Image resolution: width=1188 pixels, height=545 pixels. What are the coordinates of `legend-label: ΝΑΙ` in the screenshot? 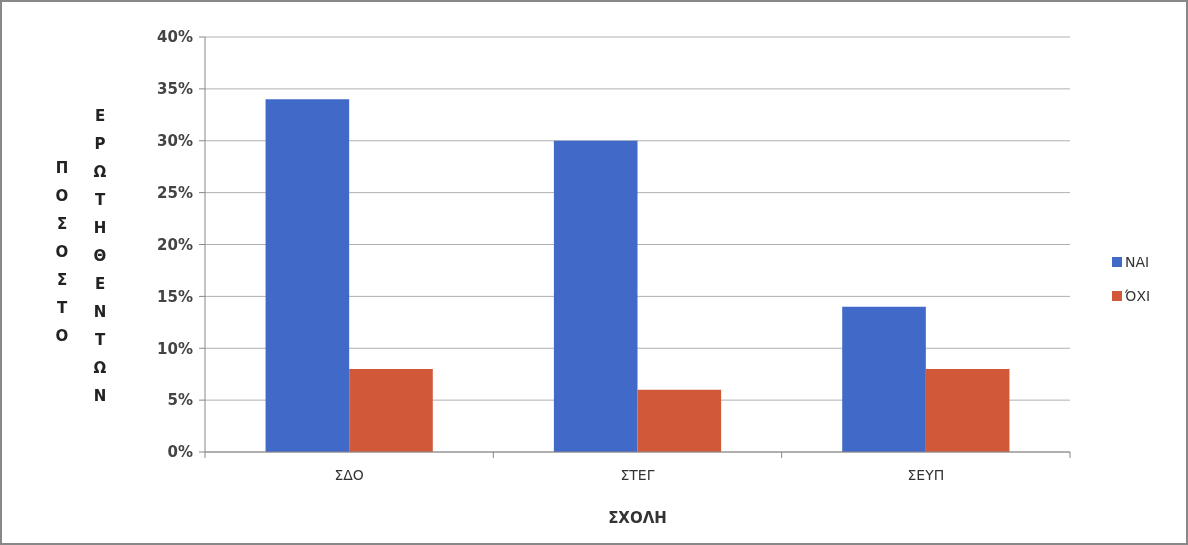 It's located at (1137, 261).